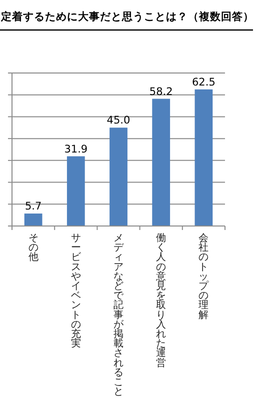 The height and width of the screenshot is (407, 261). I want to click on data-label: 62.5, so click(204, 82).